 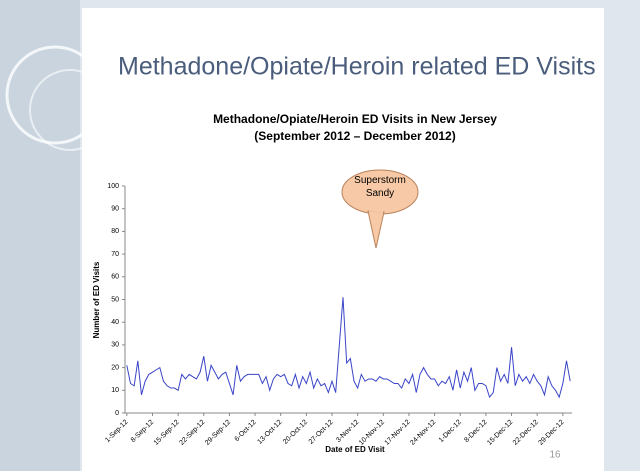 I want to click on y-tick-label: 40, so click(x=115, y=322).